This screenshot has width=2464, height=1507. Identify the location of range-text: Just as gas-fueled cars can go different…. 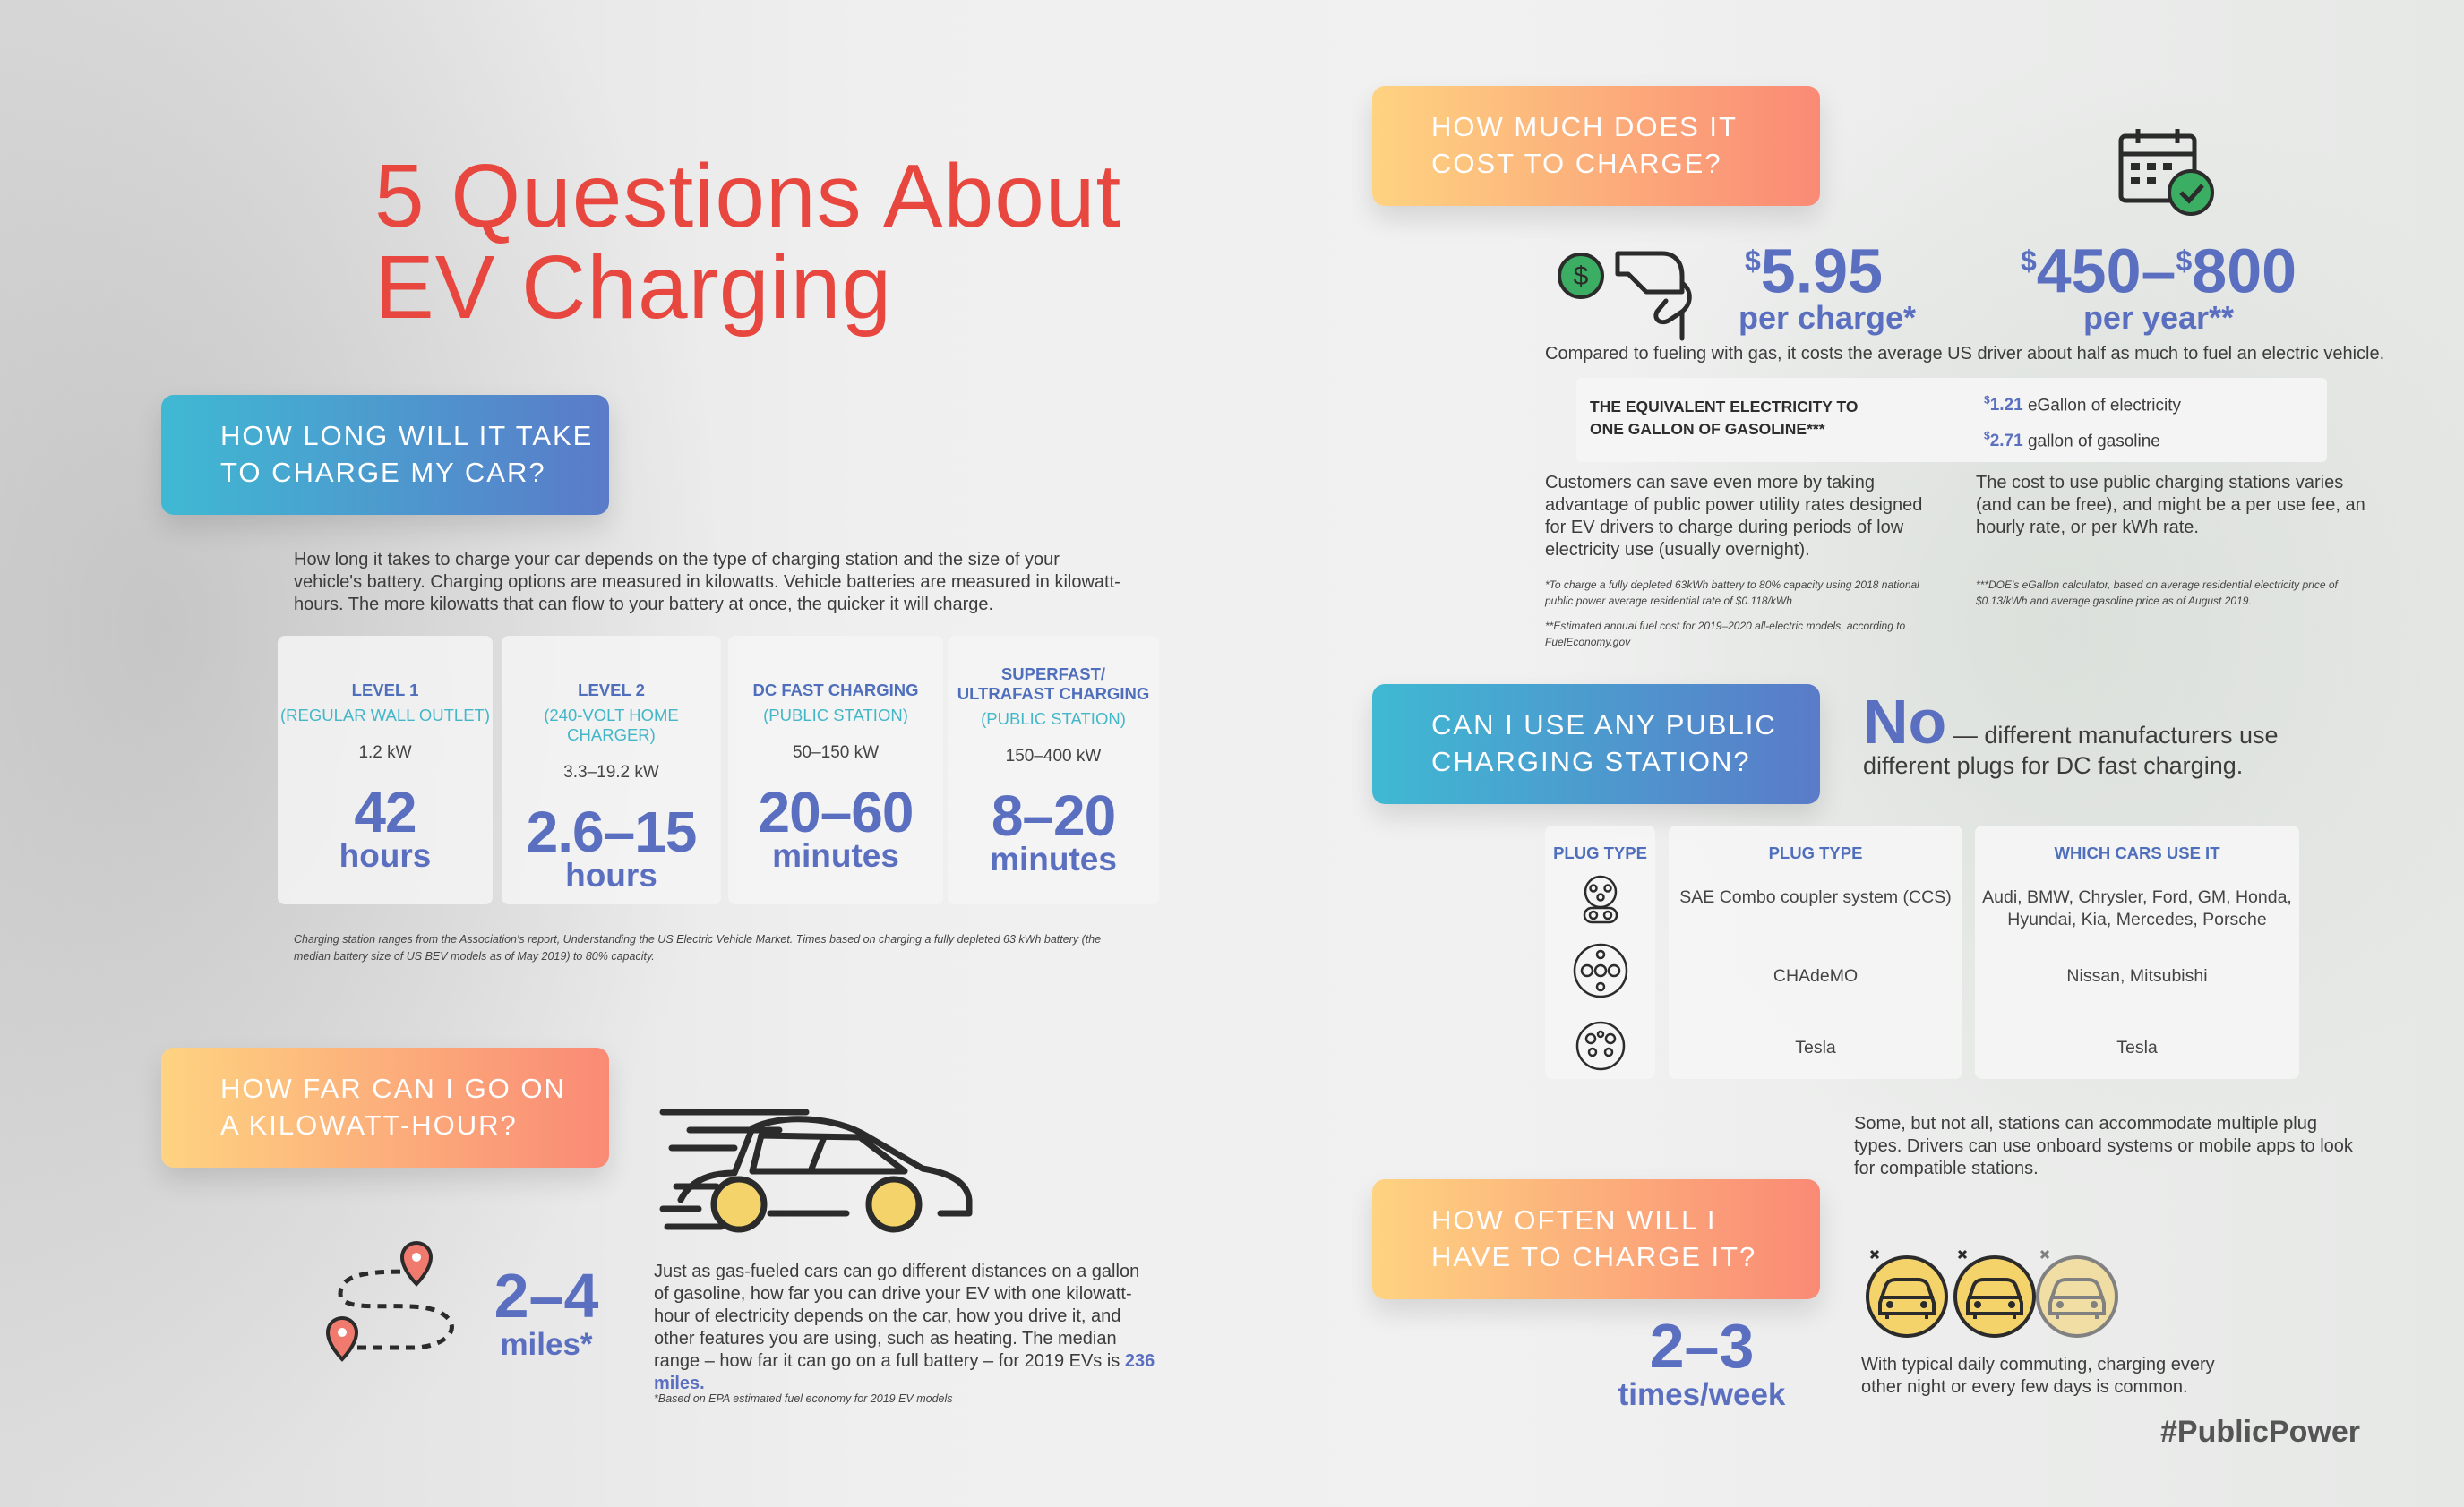
(904, 1328).